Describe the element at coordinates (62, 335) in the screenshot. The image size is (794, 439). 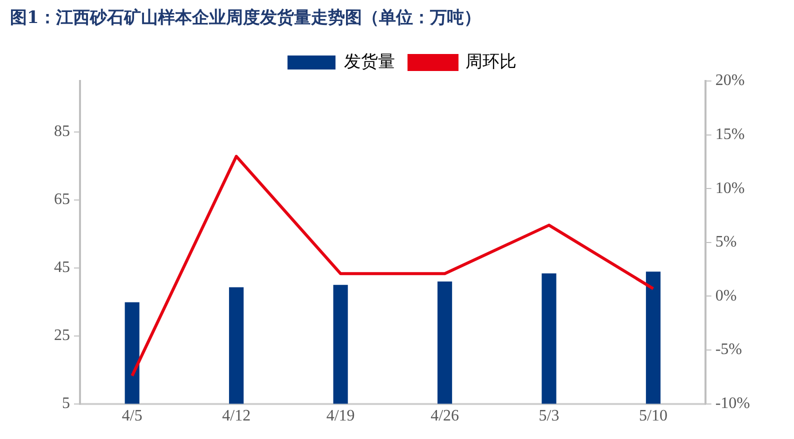
I see `y-tick-label: 25` at that location.